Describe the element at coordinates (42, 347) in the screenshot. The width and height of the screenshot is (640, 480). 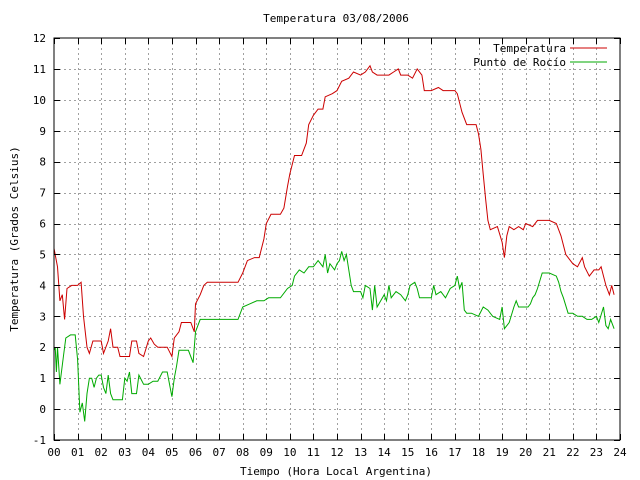
I see `y-tick-label: 2` at that location.